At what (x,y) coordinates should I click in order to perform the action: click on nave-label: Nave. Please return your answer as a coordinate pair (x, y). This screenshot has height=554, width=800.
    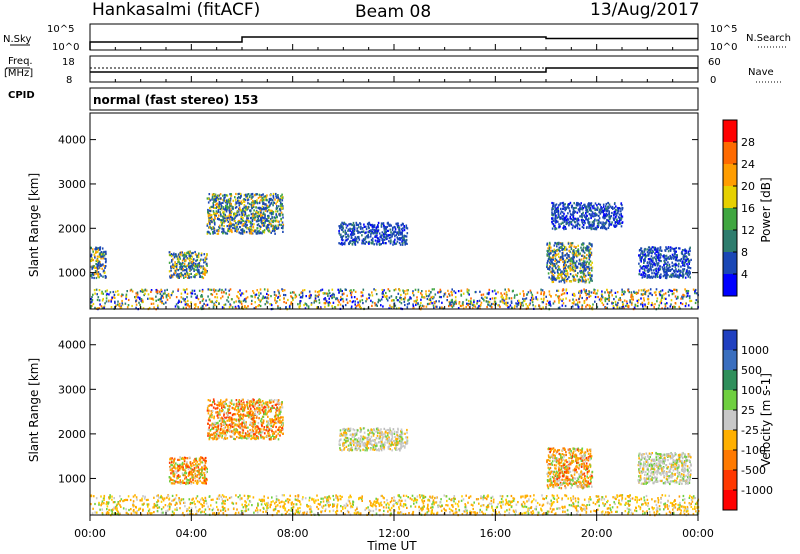
    Looking at the image, I should click on (761, 72).